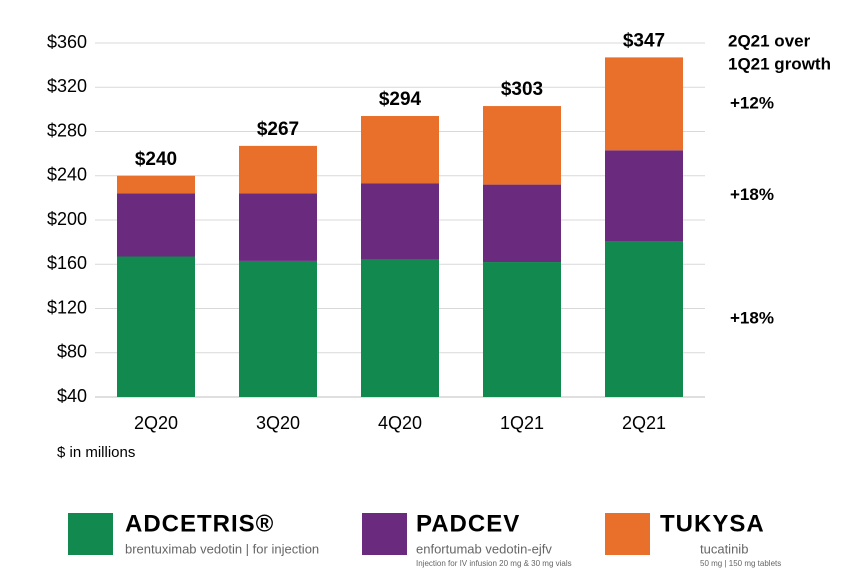 This screenshot has height=584, width=860. I want to click on y-tick-label: $280, so click(67, 130).